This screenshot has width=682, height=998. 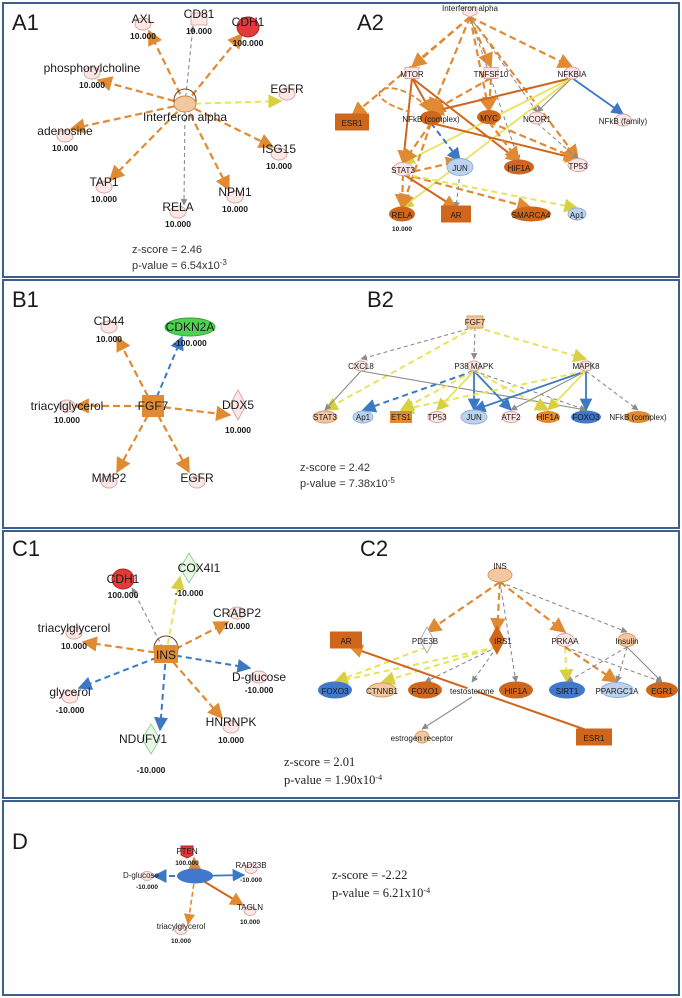 I want to click on edge-d-triacylglycerol, so click(x=189, y=900).